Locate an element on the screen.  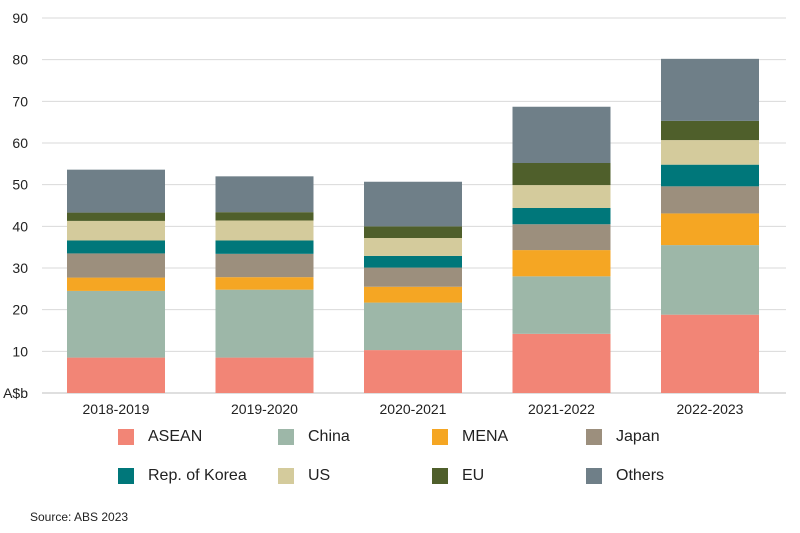
legend-label-rep-of-korea: Rep. of Korea is located at coordinates (197, 475).